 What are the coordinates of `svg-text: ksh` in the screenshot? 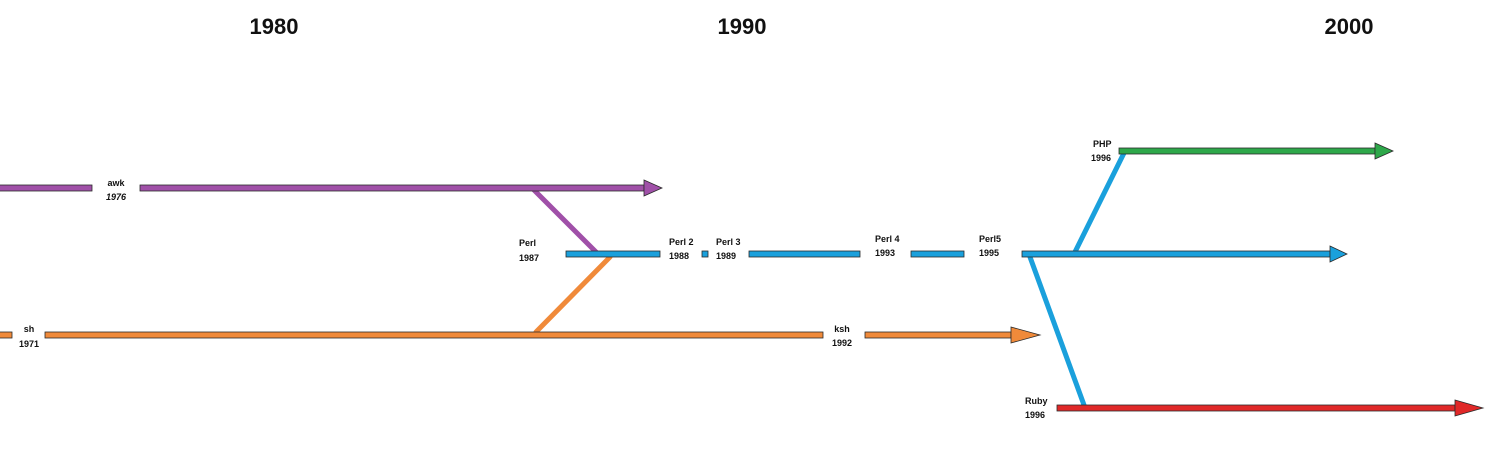 It's located at (842, 329).